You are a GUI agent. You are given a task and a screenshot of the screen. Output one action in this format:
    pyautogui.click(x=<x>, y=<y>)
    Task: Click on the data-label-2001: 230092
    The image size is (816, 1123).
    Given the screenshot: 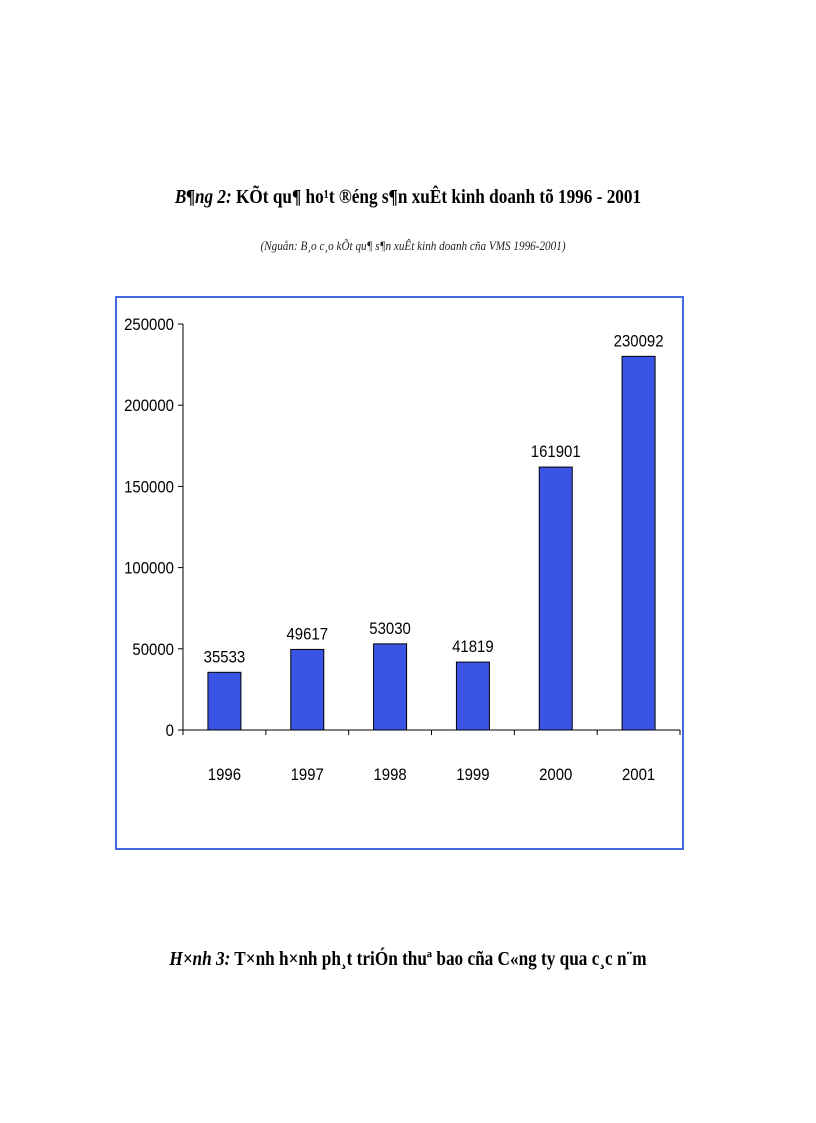 What is the action you would take?
    pyautogui.click(x=639, y=342)
    